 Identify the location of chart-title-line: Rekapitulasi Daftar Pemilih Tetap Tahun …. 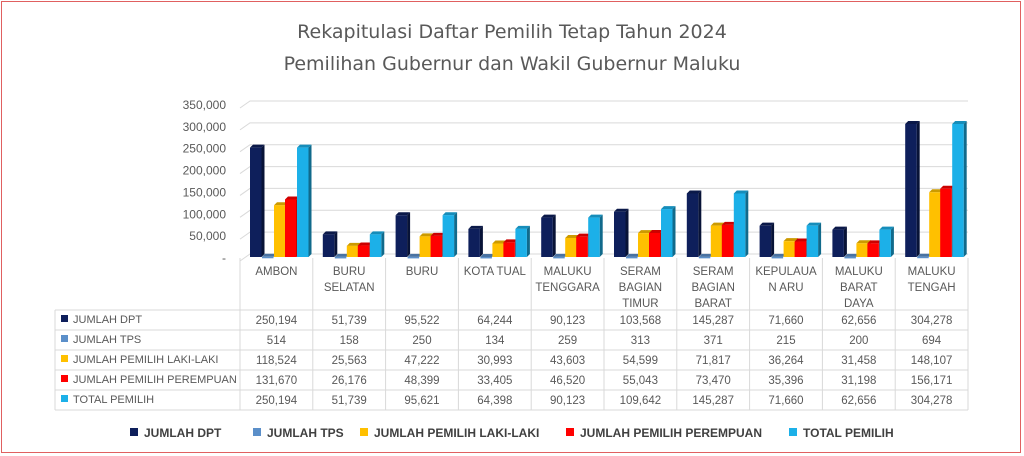
(512, 32).